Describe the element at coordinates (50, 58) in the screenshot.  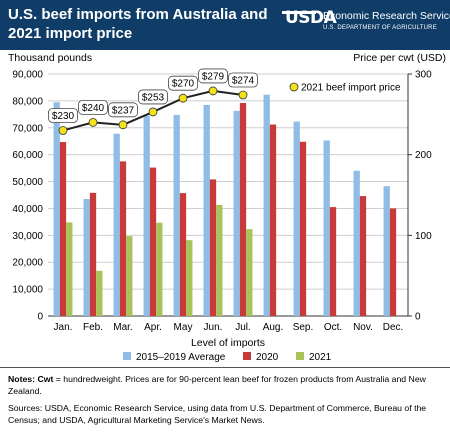
I see `y-axis-left-title: Thousand pounds` at that location.